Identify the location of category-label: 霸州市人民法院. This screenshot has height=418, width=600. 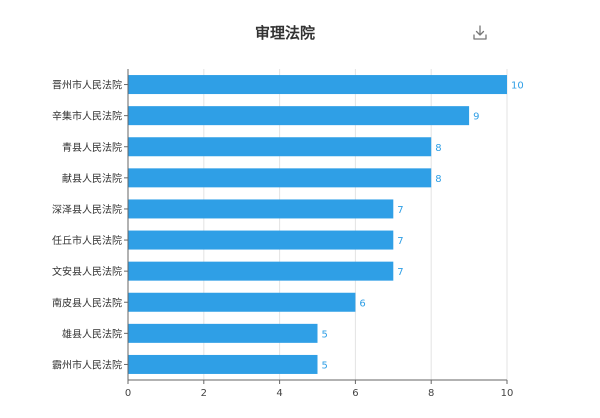
(87, 364).